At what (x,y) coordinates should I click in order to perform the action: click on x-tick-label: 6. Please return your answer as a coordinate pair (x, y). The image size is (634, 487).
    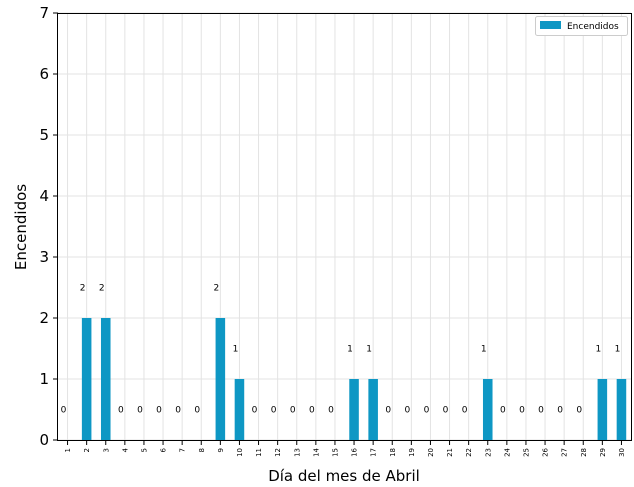
    Looking at the image, I should click on (164, 449).